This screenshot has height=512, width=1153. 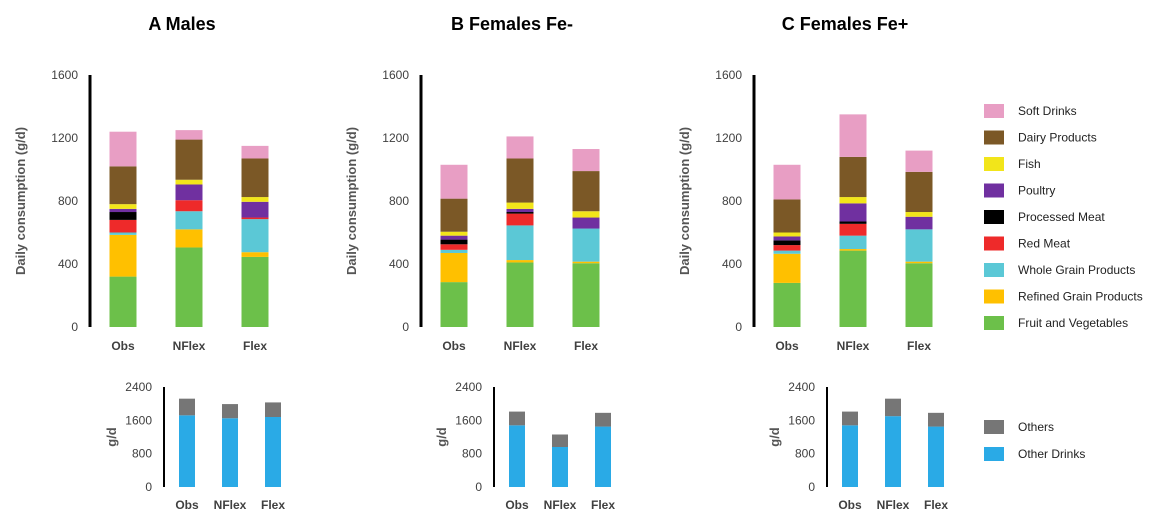 I want to click on legend-label: Soft Drinks, so click(x=1047, y=111).